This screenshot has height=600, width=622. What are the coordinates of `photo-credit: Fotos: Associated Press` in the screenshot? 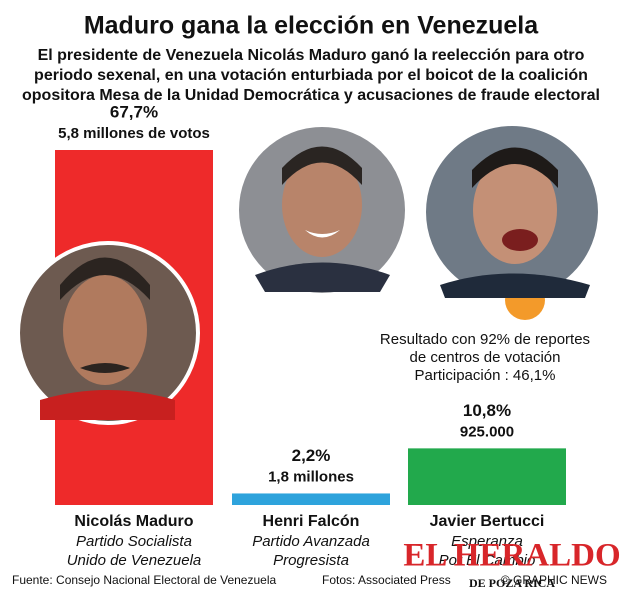 It's located at (386, 580).